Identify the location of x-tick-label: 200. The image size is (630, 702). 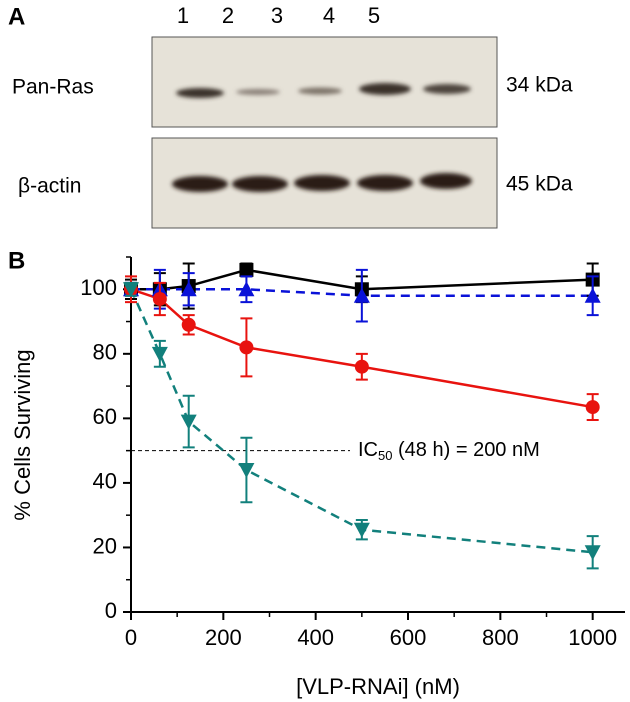
(223, 637).